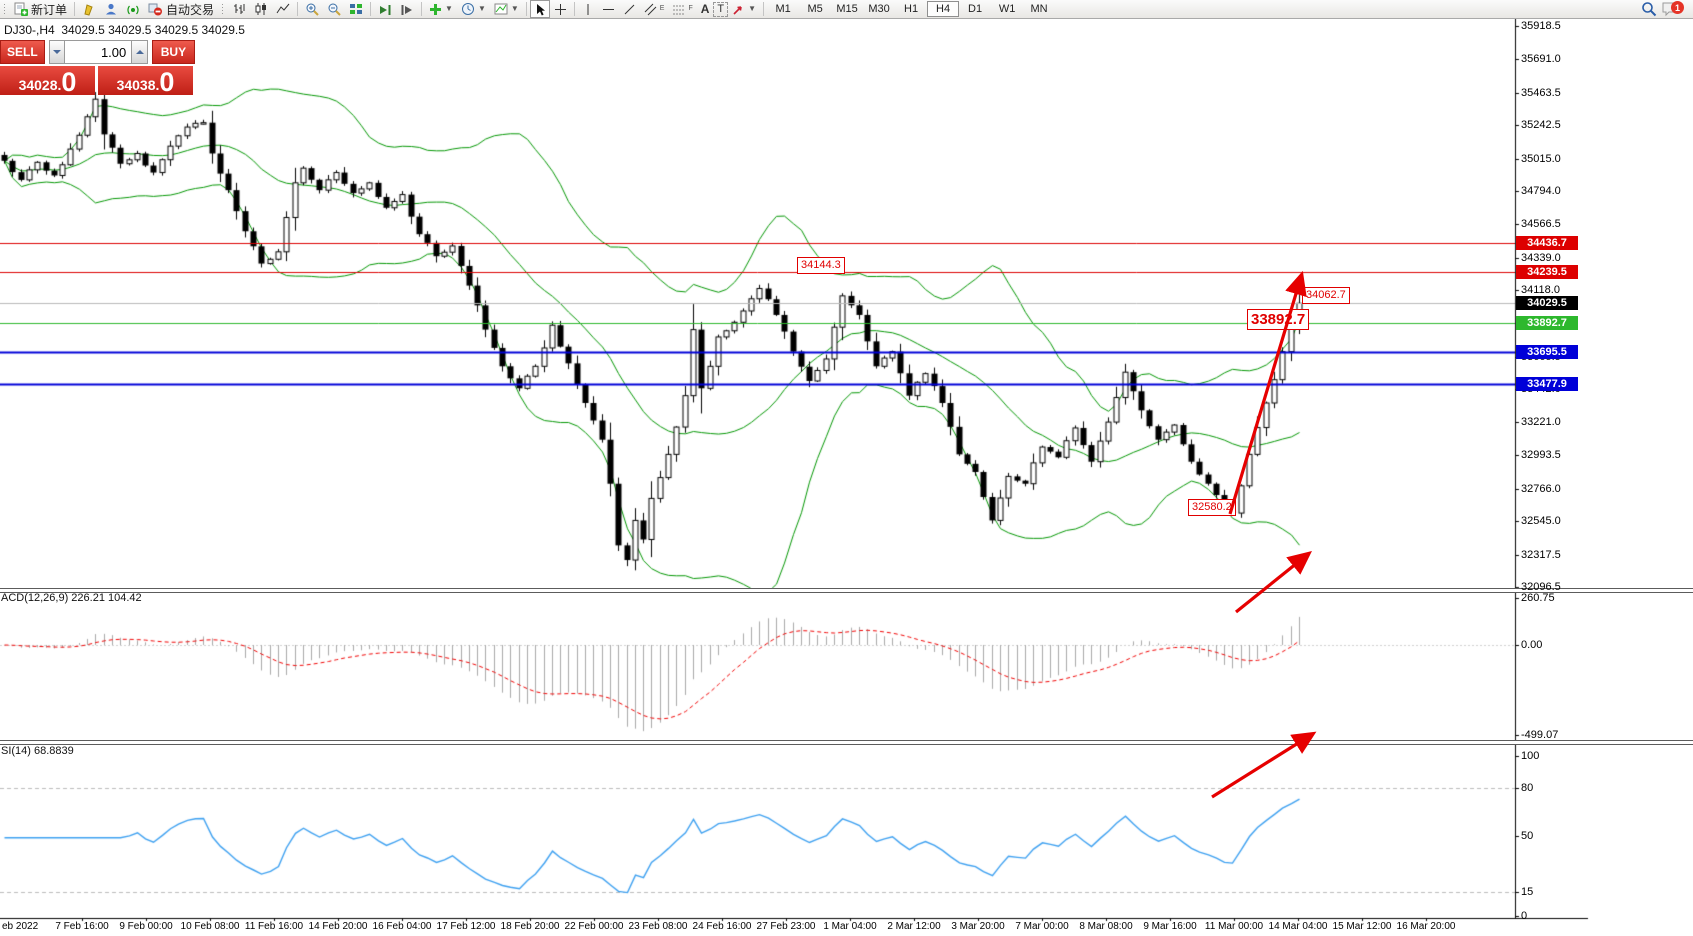  Describe the element at coordinates (847, 9) in the screenshot. I see `timeframe-m15: M15` at that location.